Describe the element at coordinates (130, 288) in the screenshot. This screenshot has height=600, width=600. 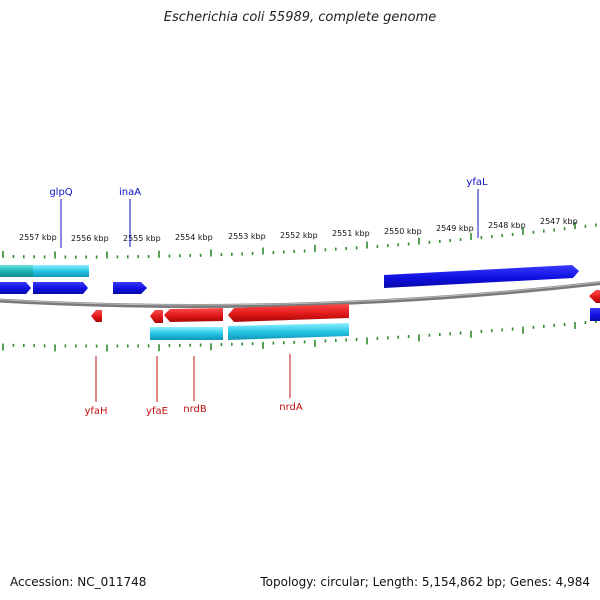
I see `gene-inaA` at that location.